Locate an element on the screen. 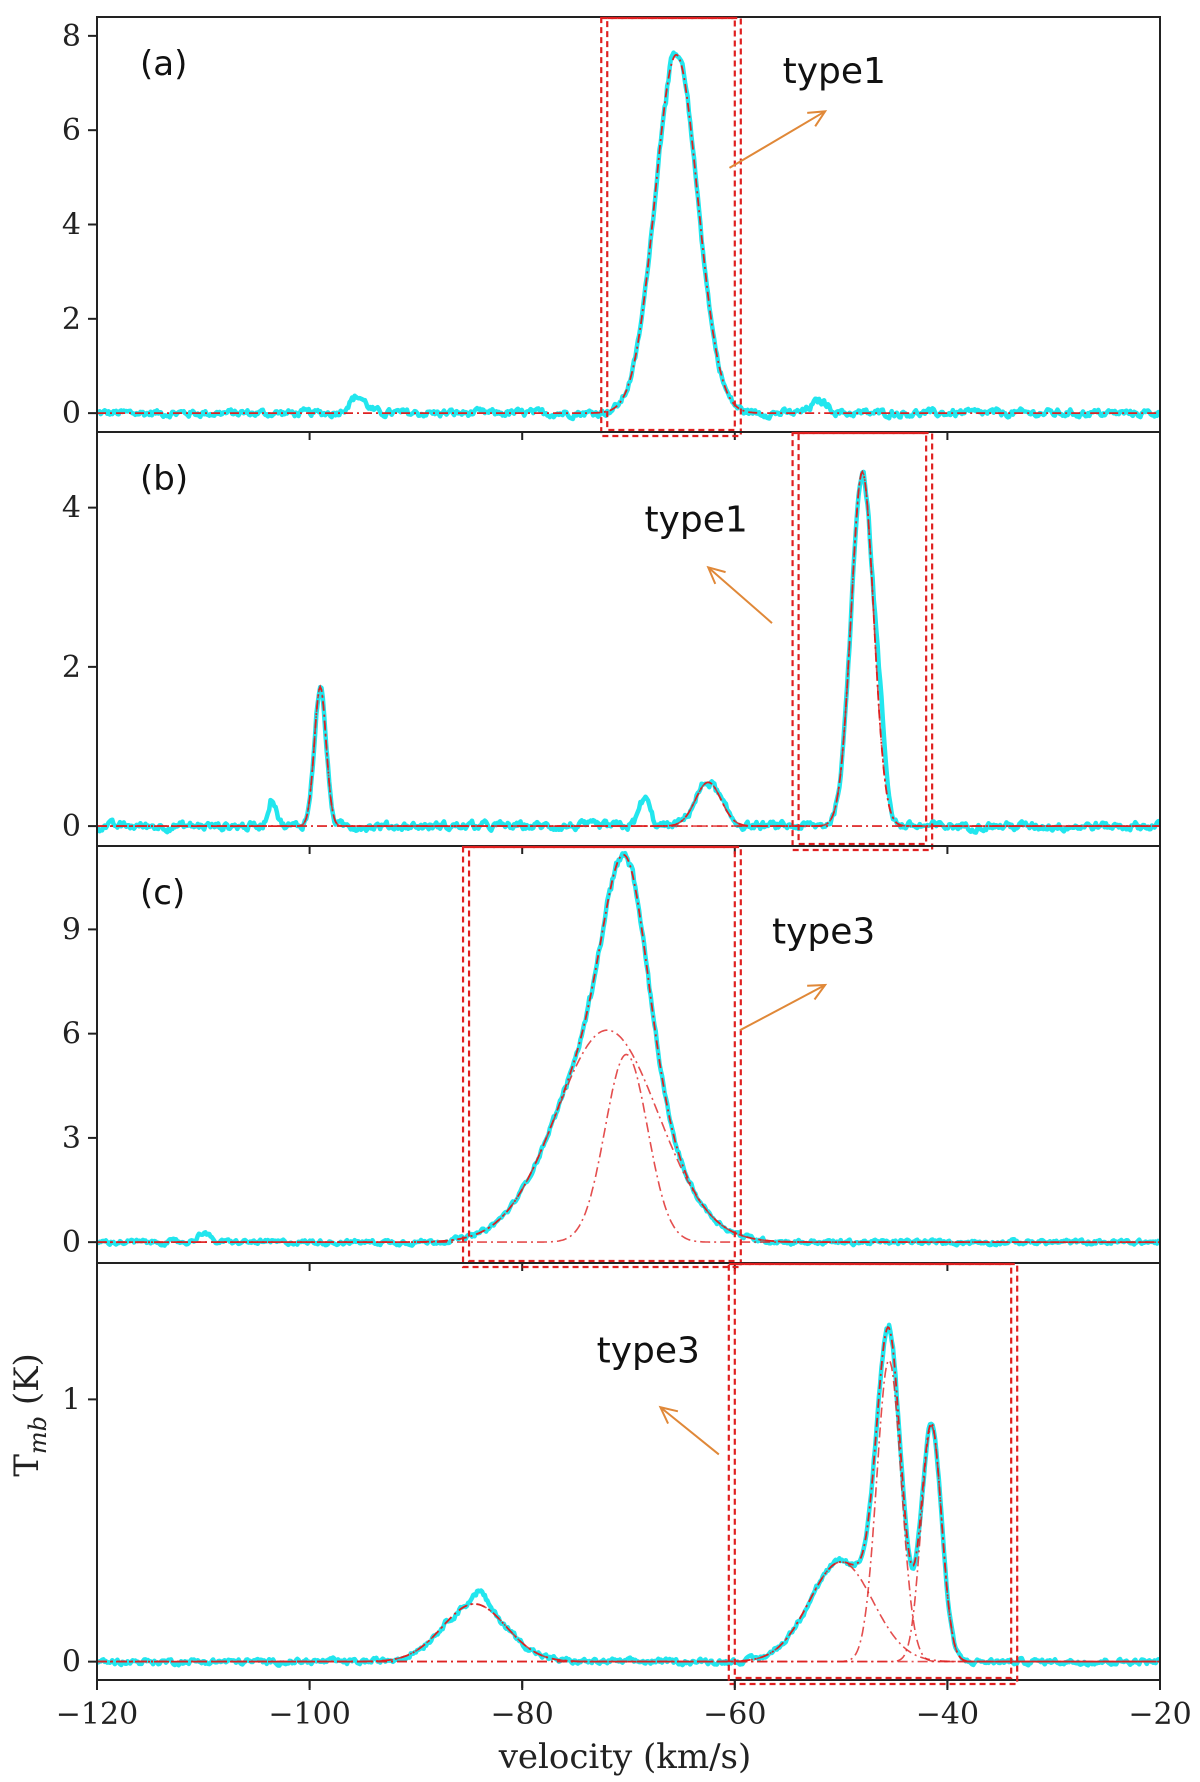  y-axis-title-unit: (K) is located at coordinates (27, 1384).